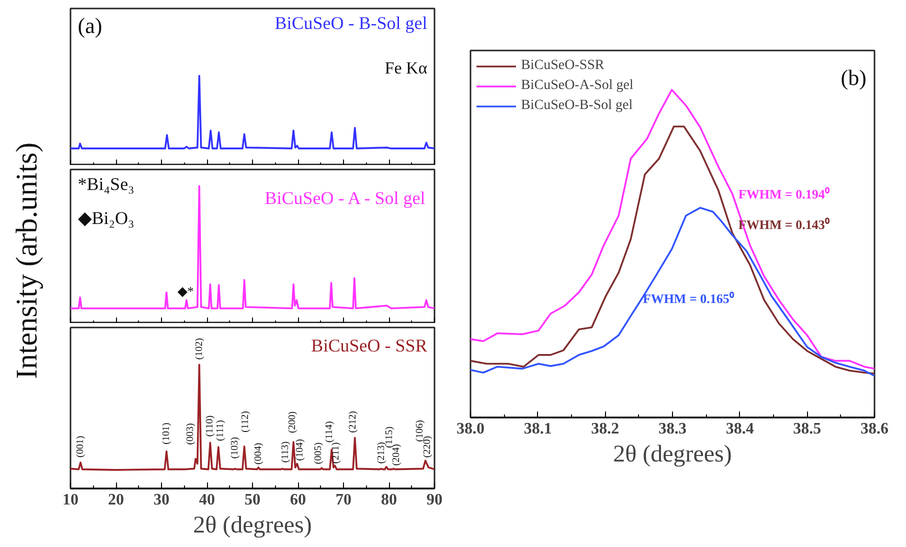 The image size is (906, 547). Describe the element at coordinates (330, 431) in the screenshot. I see `annotation: (114)` at that location.